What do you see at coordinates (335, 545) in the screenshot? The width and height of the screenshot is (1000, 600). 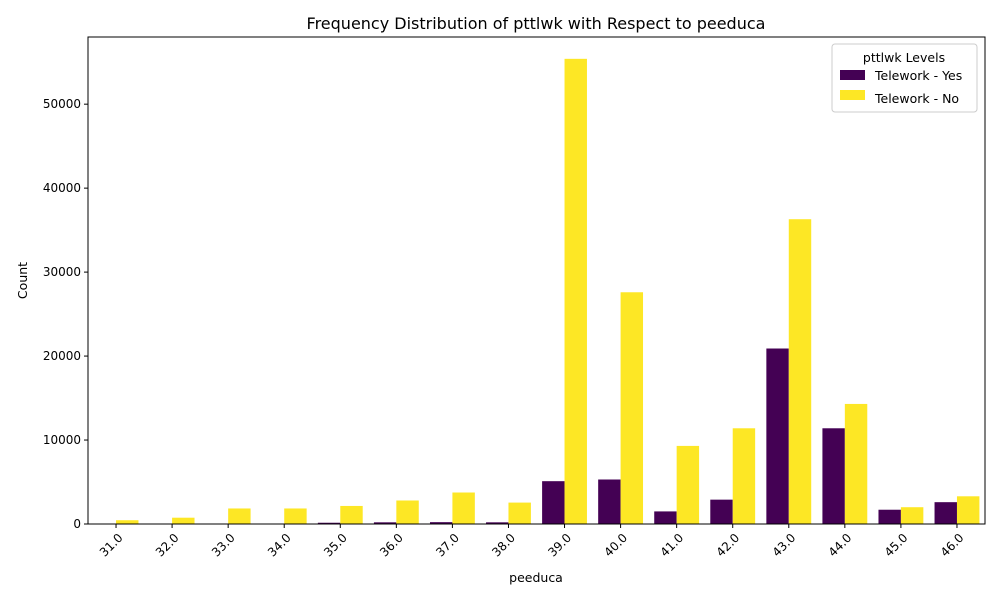 I see `x-tick-label: 35.0` at bounding box center [335, 545].